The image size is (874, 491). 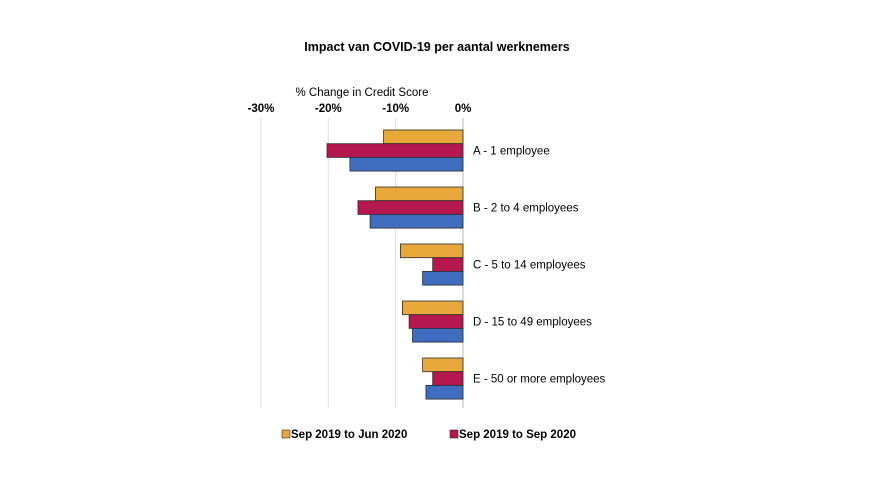 I want to click on category-label: A - 1 employee, so click(x=511, y=152).